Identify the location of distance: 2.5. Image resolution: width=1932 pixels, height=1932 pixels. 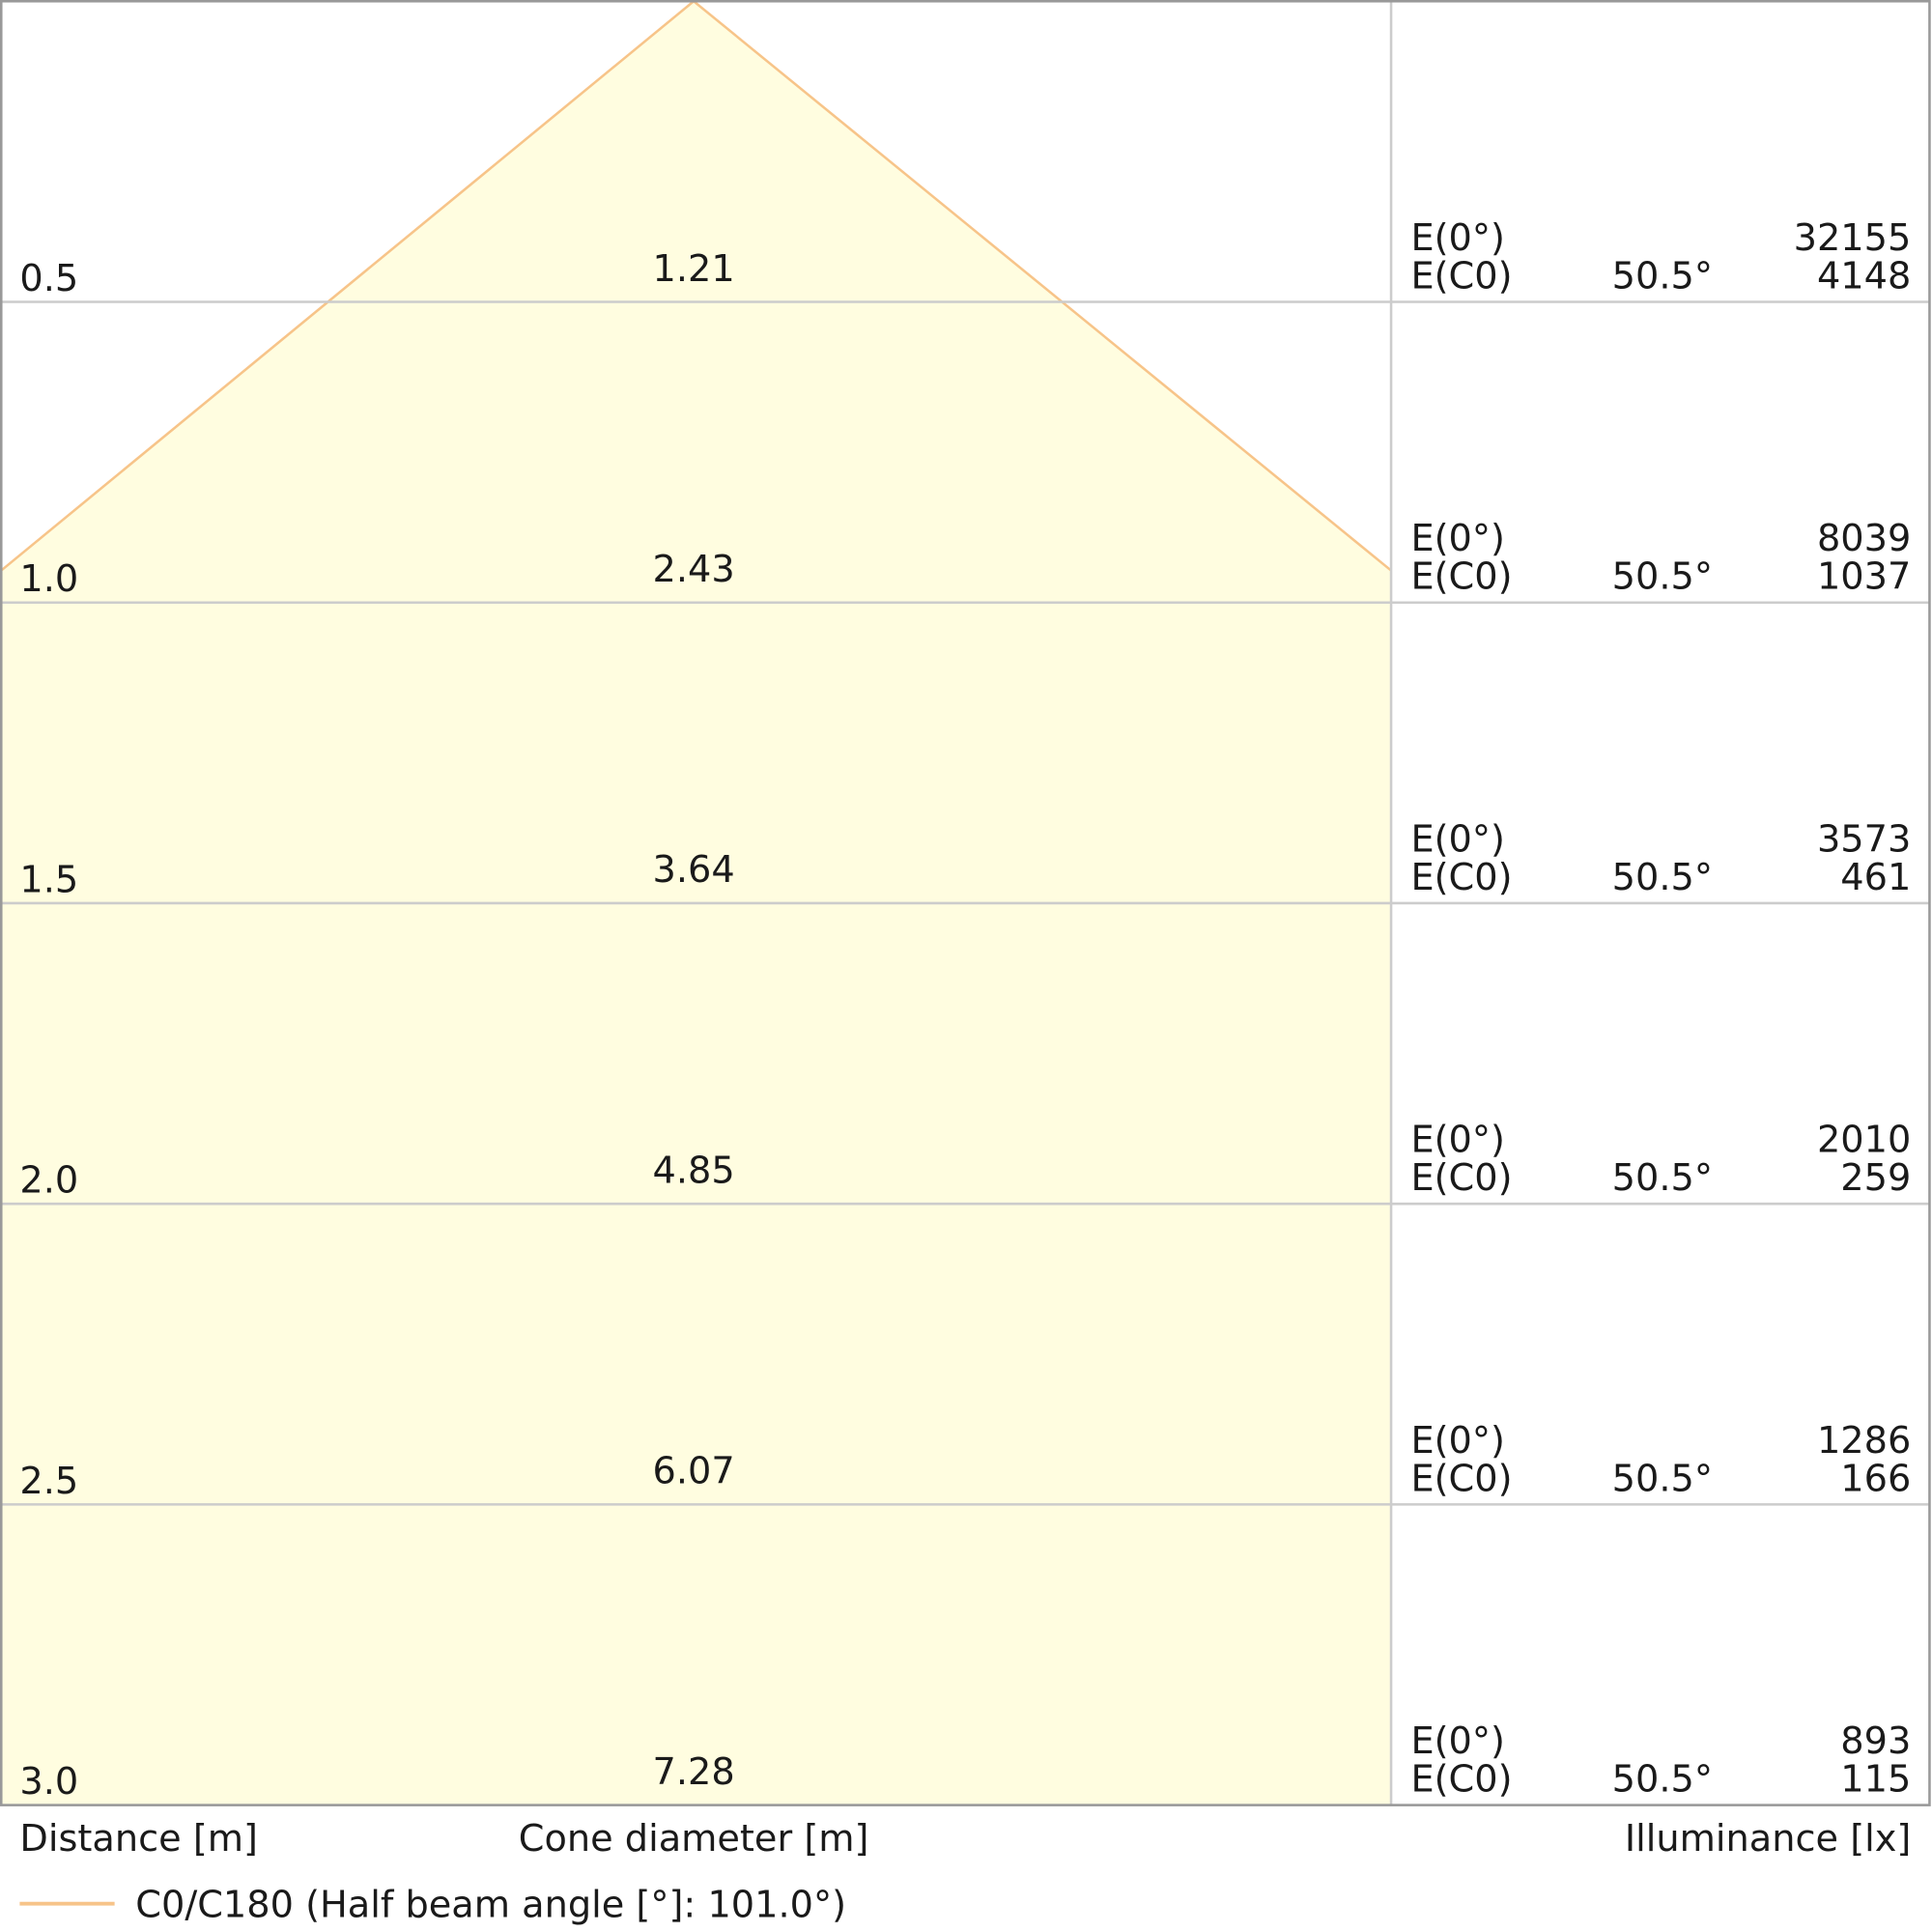
(48, 1481).